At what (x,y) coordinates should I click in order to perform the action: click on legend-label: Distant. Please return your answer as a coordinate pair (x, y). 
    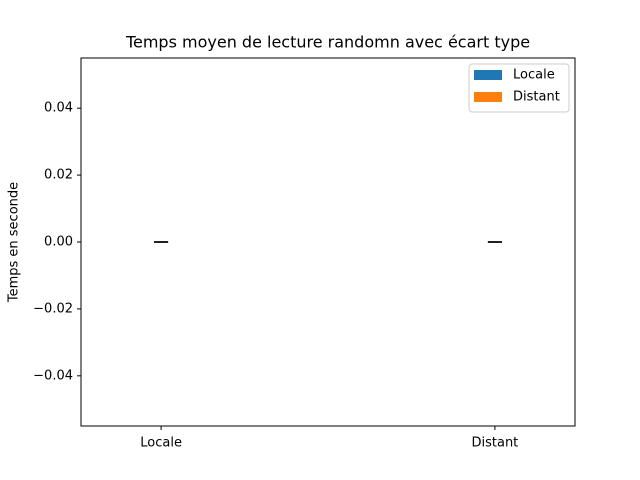
    Looking at the image, I should click on (536, 97).